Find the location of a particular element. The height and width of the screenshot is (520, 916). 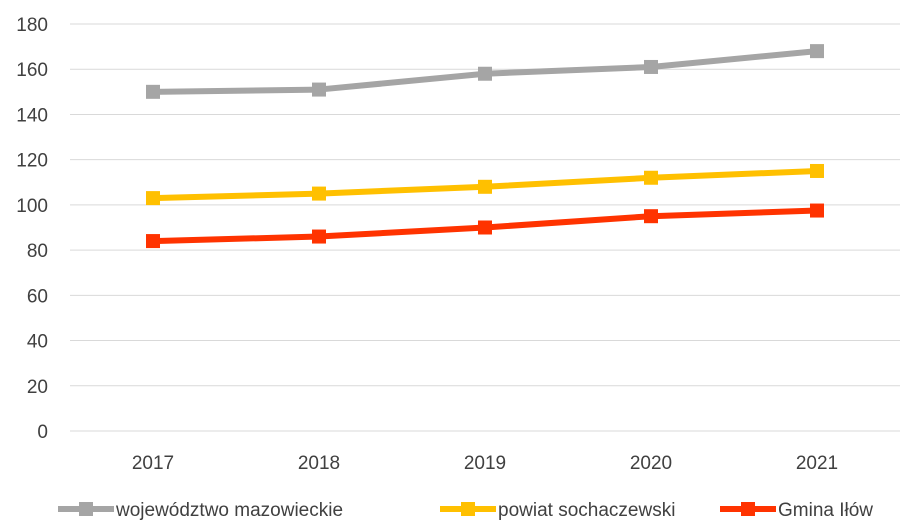

y-tick-label: 180 is located at coordinates (32, 25).